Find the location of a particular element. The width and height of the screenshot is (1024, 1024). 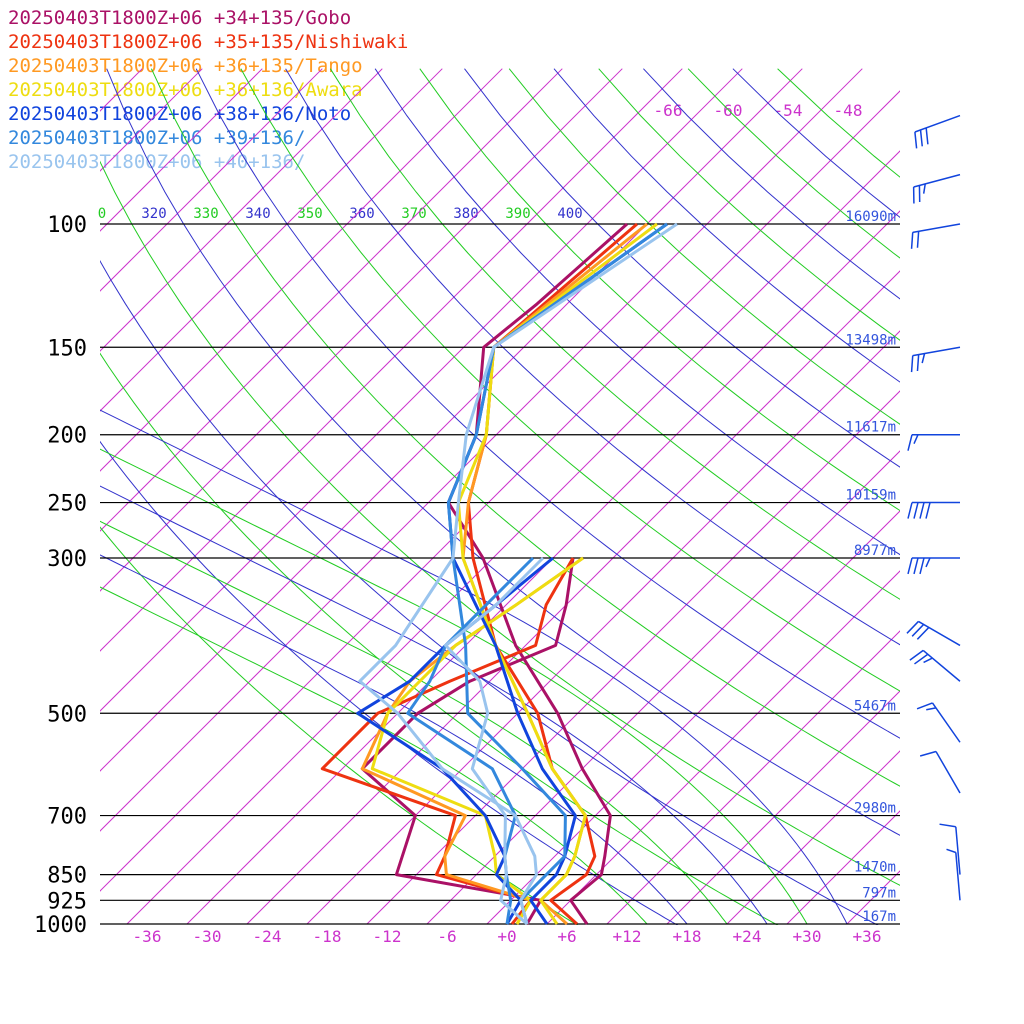

temperature-tick-label: -12 is located at coordinates (387, 936).